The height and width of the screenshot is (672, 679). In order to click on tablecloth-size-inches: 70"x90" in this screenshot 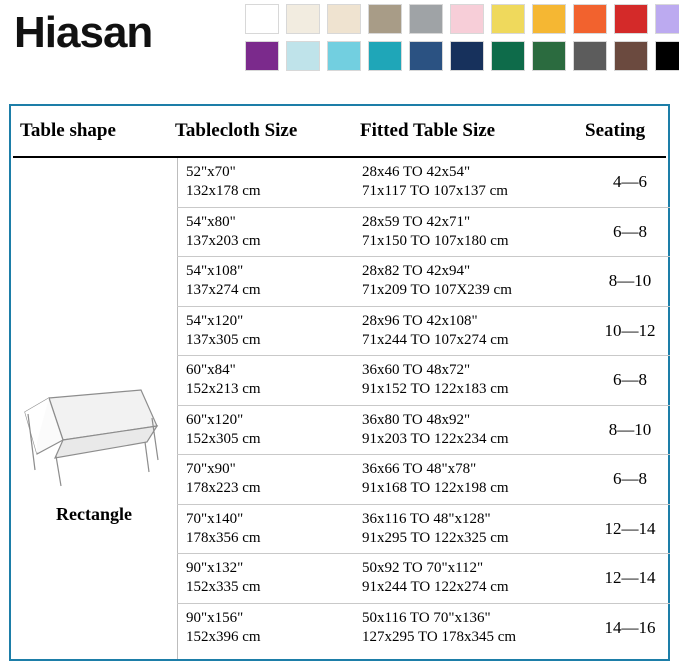, I will do `click(211, 469)`.